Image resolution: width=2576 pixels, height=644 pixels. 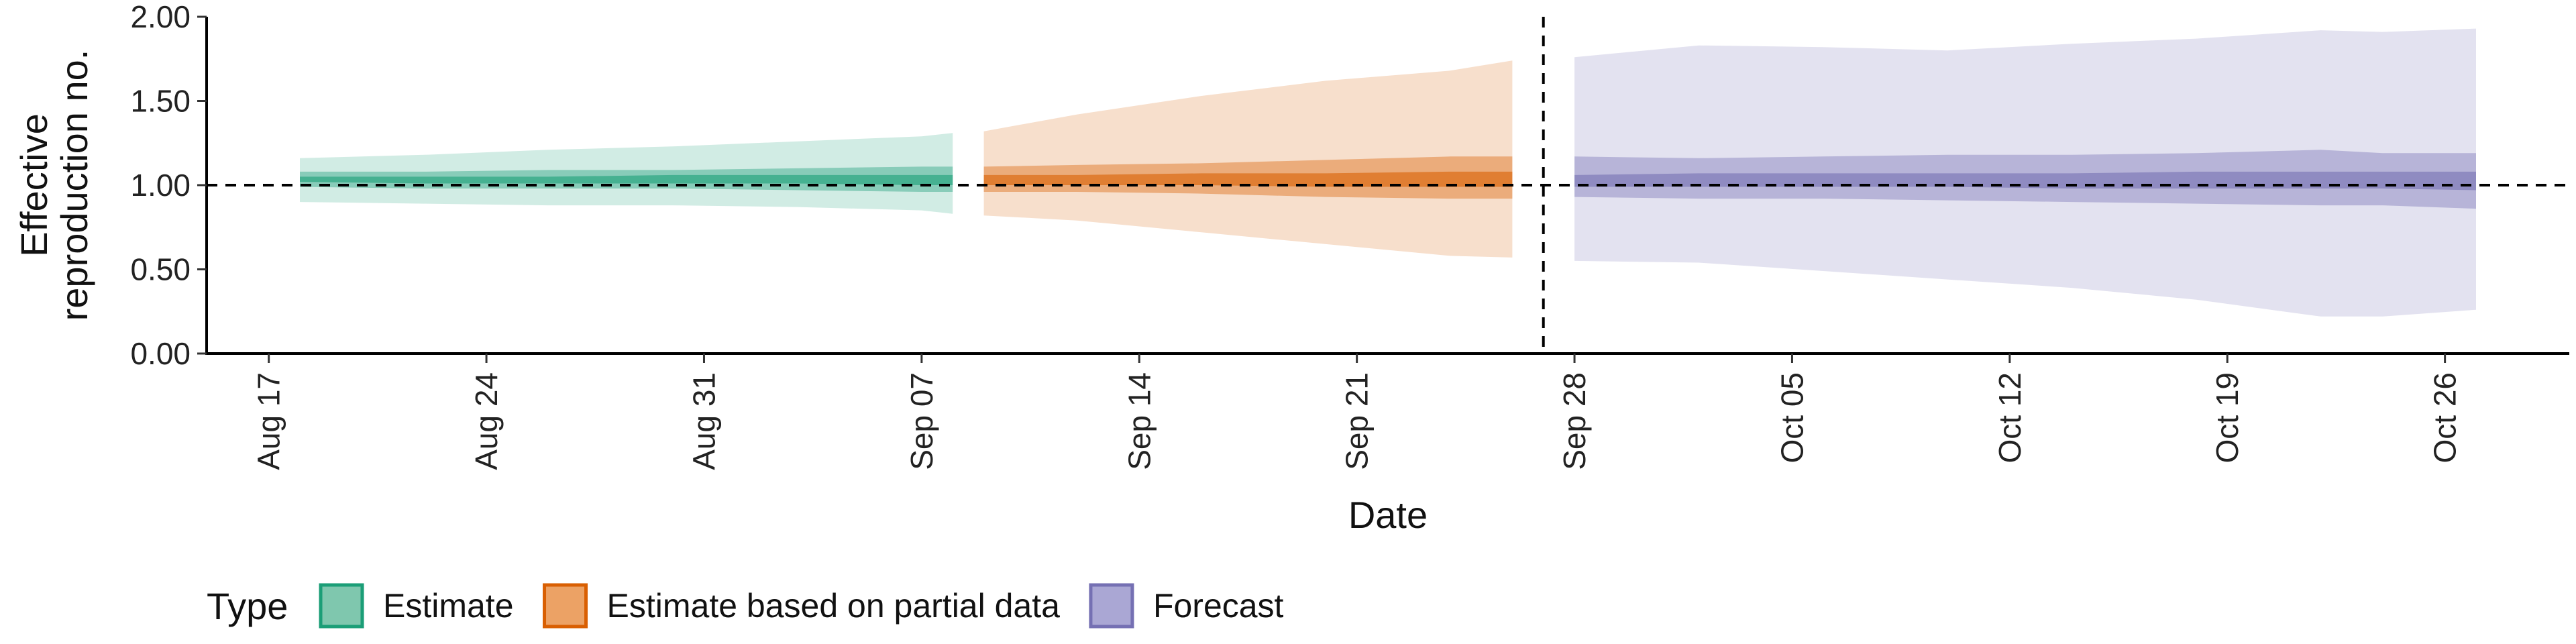 I want to click on x-tick-label: Oct 26, so click(x=2445, y=418).